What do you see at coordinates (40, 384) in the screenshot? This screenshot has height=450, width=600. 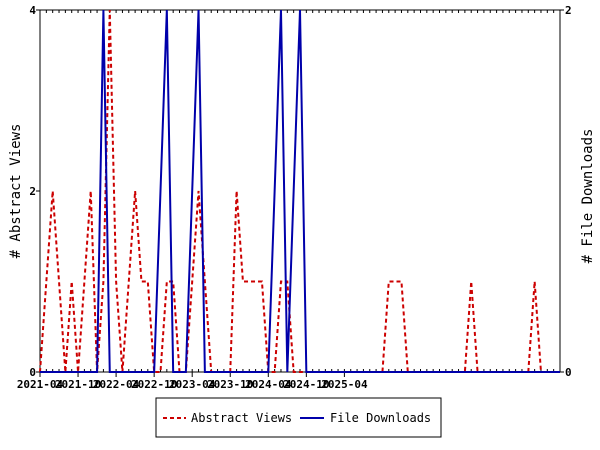 I see `x-tick-label: 2021-04` at bounding box center [40, 384].